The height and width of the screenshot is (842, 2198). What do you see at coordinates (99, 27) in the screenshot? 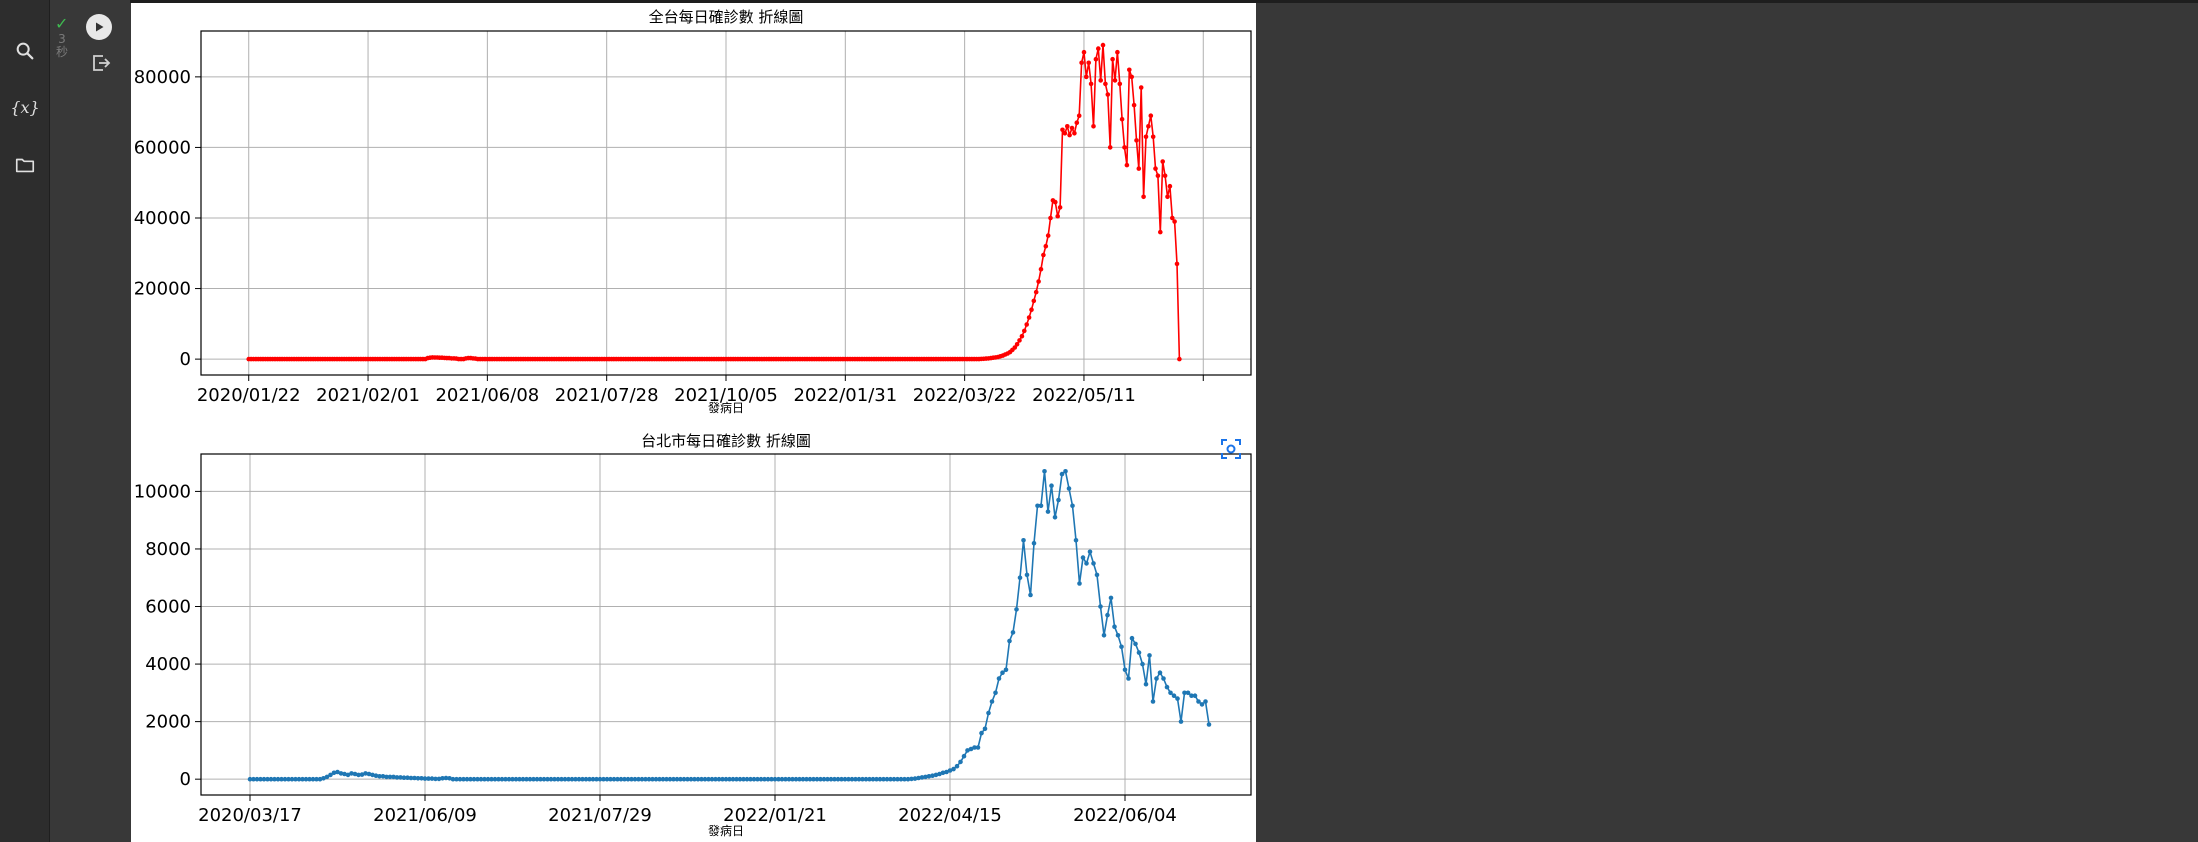
I see `run-cell-button` at bounding box center [99, 27].